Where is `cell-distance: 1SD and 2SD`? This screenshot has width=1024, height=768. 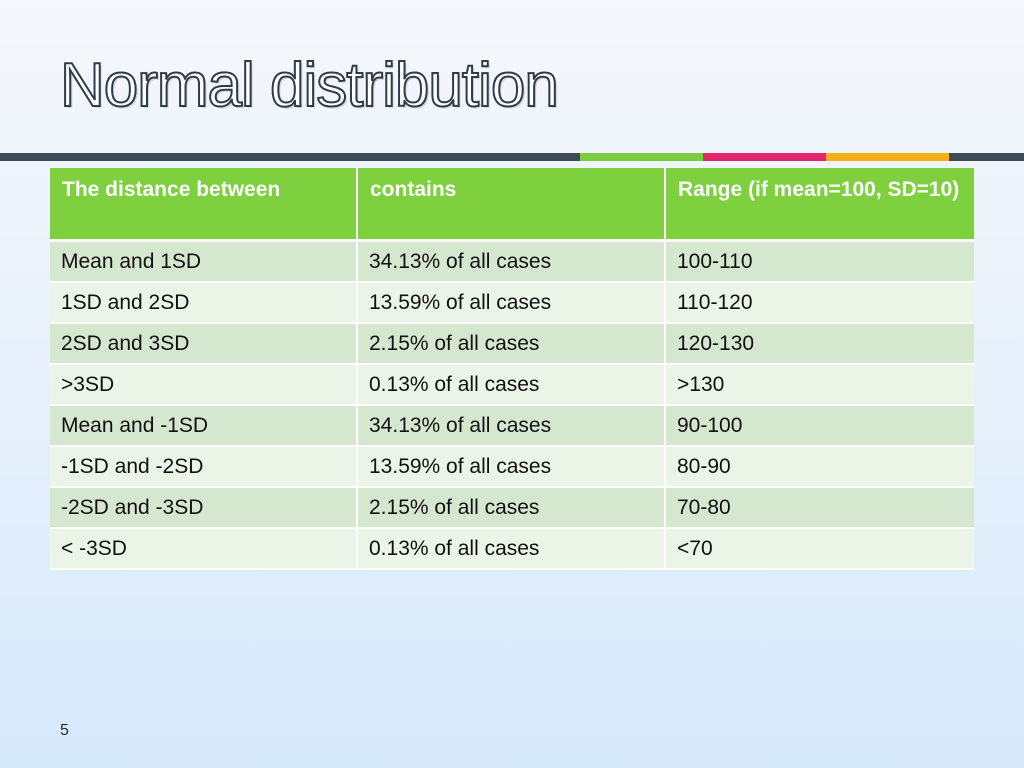 cell-distance: 1SD and 2SD is located at coordinates (204, 303).